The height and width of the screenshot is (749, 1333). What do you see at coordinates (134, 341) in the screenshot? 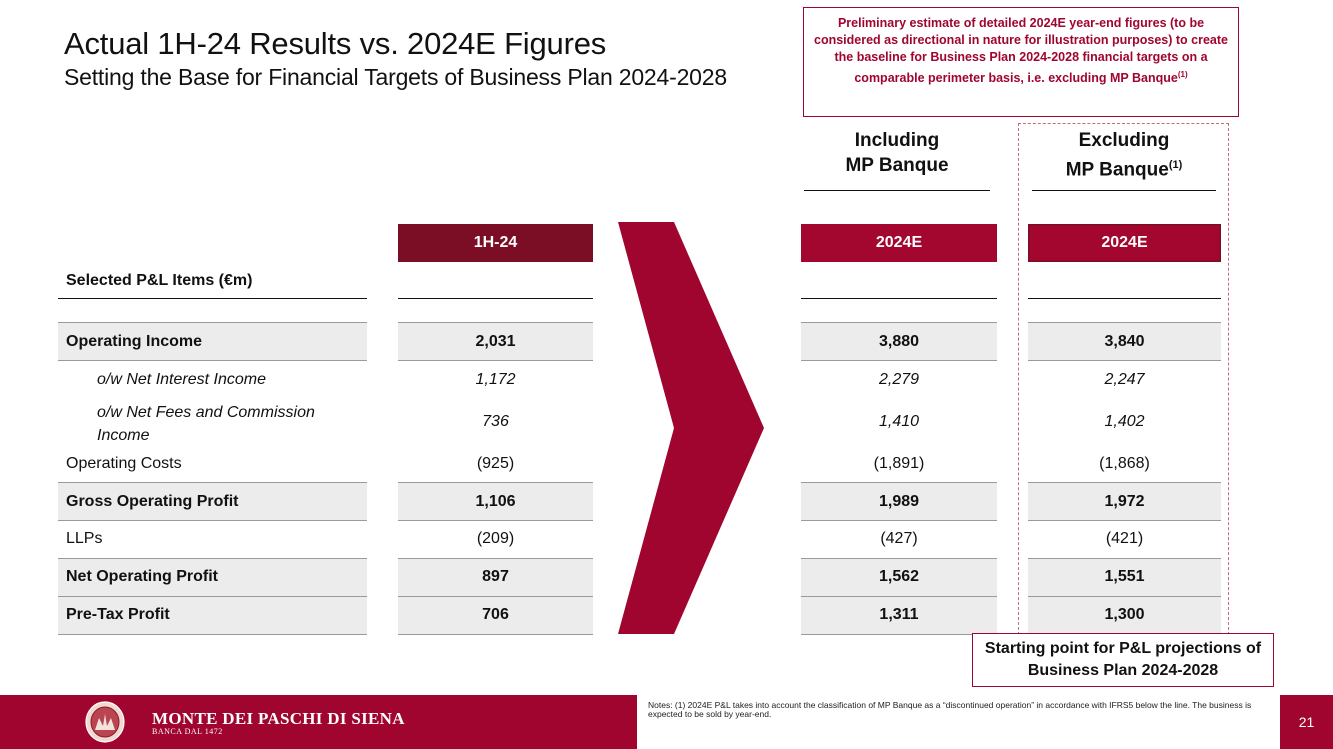
I see `row-label-operating-income: Operating Income` at bounding box center [134, 341].